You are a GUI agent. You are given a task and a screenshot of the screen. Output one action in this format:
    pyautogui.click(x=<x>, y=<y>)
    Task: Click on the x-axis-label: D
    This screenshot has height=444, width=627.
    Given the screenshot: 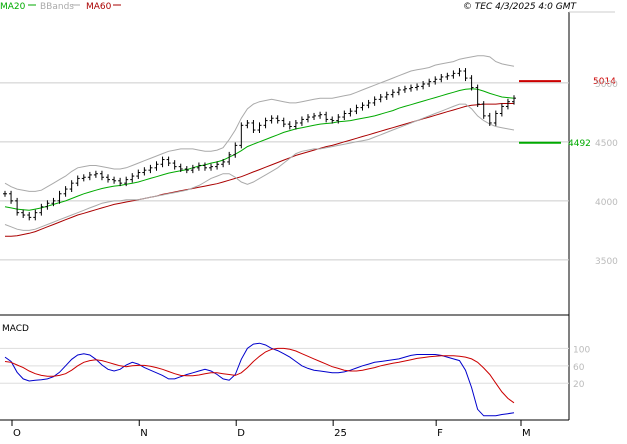 What is the action you would take?
    pyautogui.click(x=241, y=433)
    